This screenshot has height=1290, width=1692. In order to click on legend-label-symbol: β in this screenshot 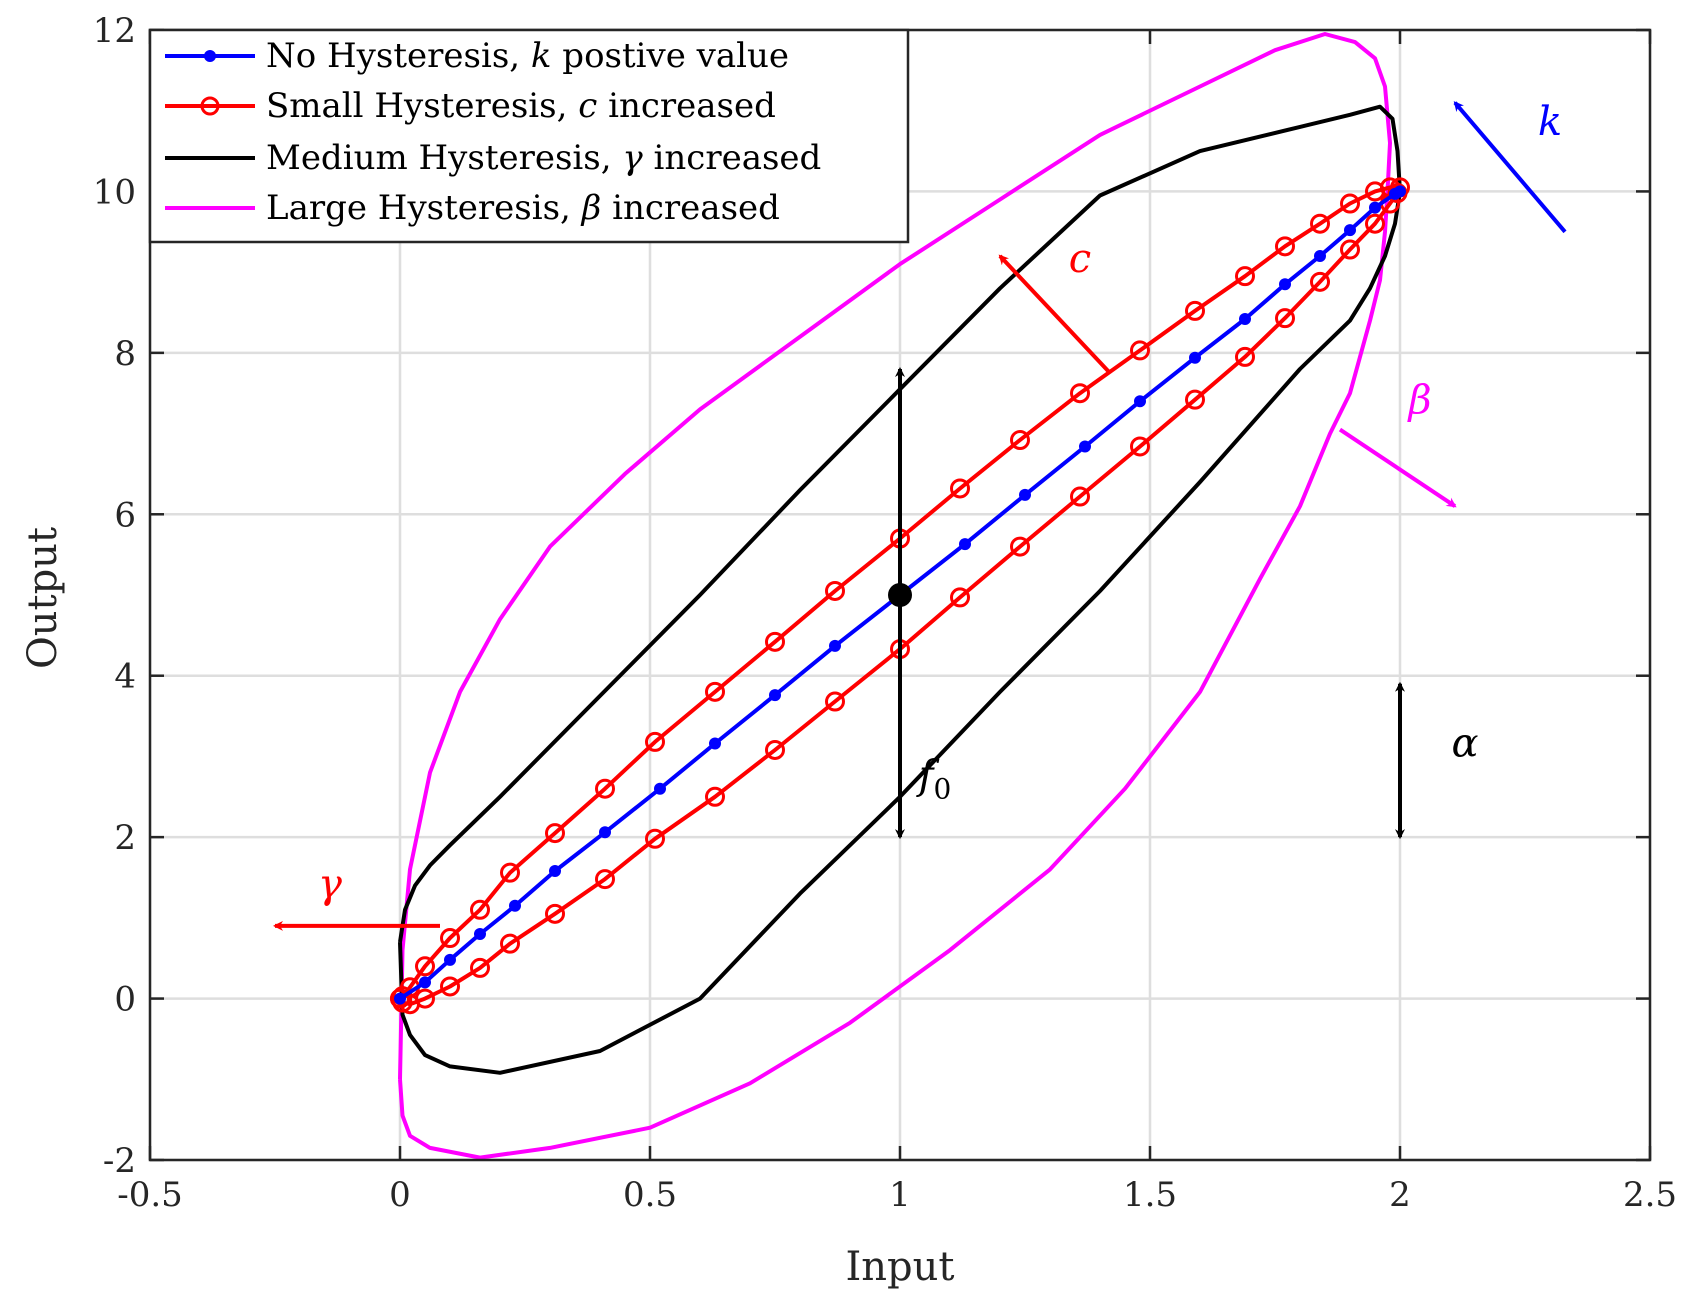, I will do `click(591, 208)`.